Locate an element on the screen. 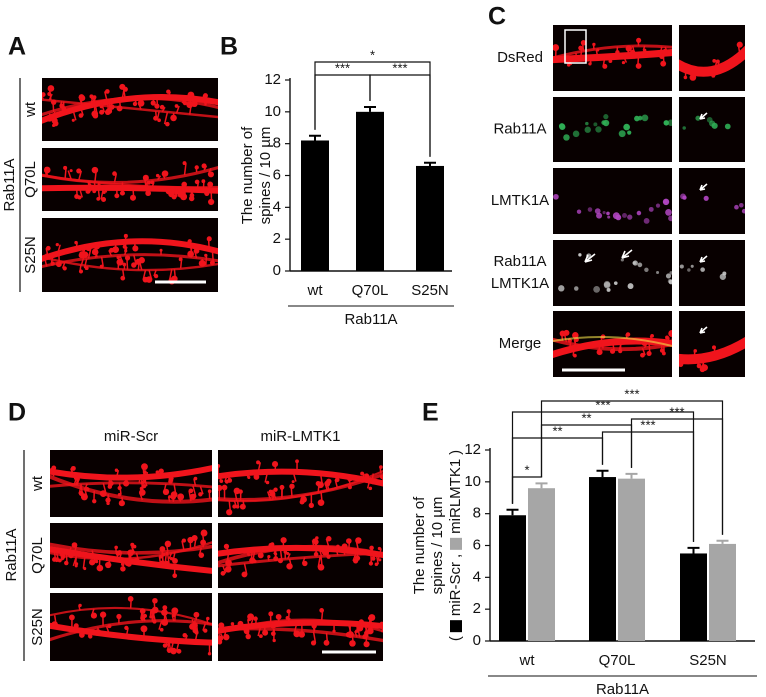 The width and height of the screenshot is (766, 697). dendrite is located at coordinates (130, 181).